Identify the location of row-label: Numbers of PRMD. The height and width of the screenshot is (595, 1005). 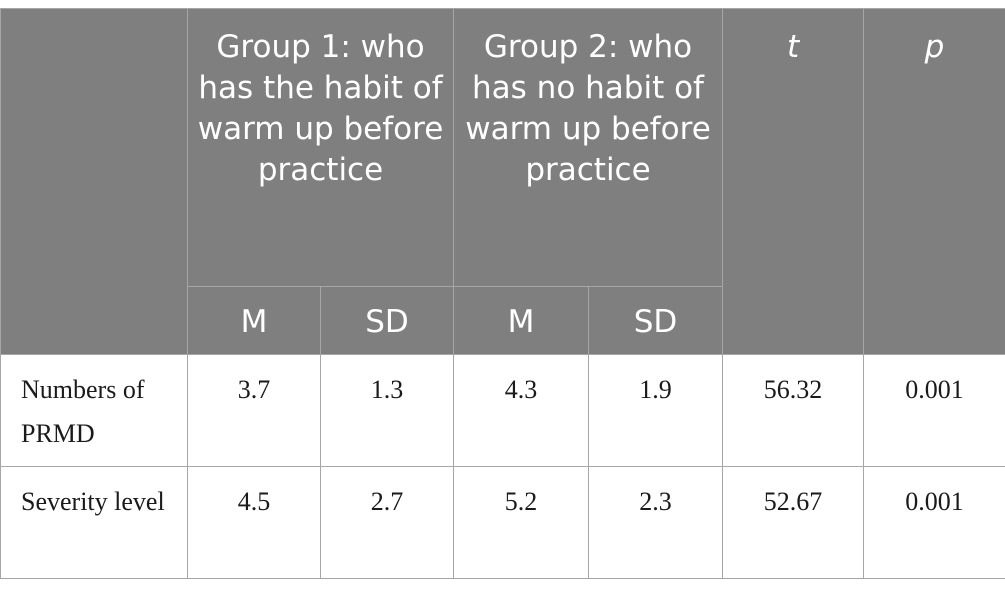
(94, 410).